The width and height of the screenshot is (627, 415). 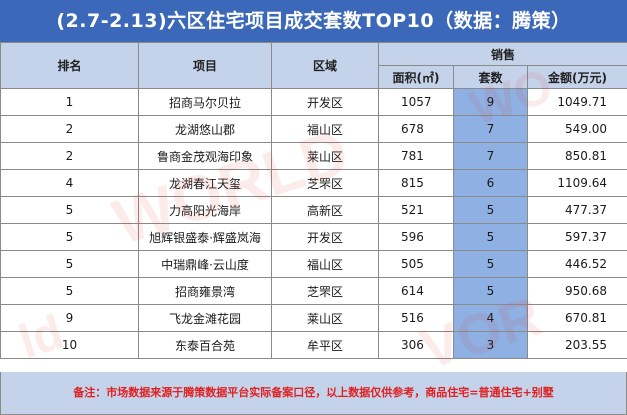 I want to click on header-district: 区域, so click(x=325, y=65).